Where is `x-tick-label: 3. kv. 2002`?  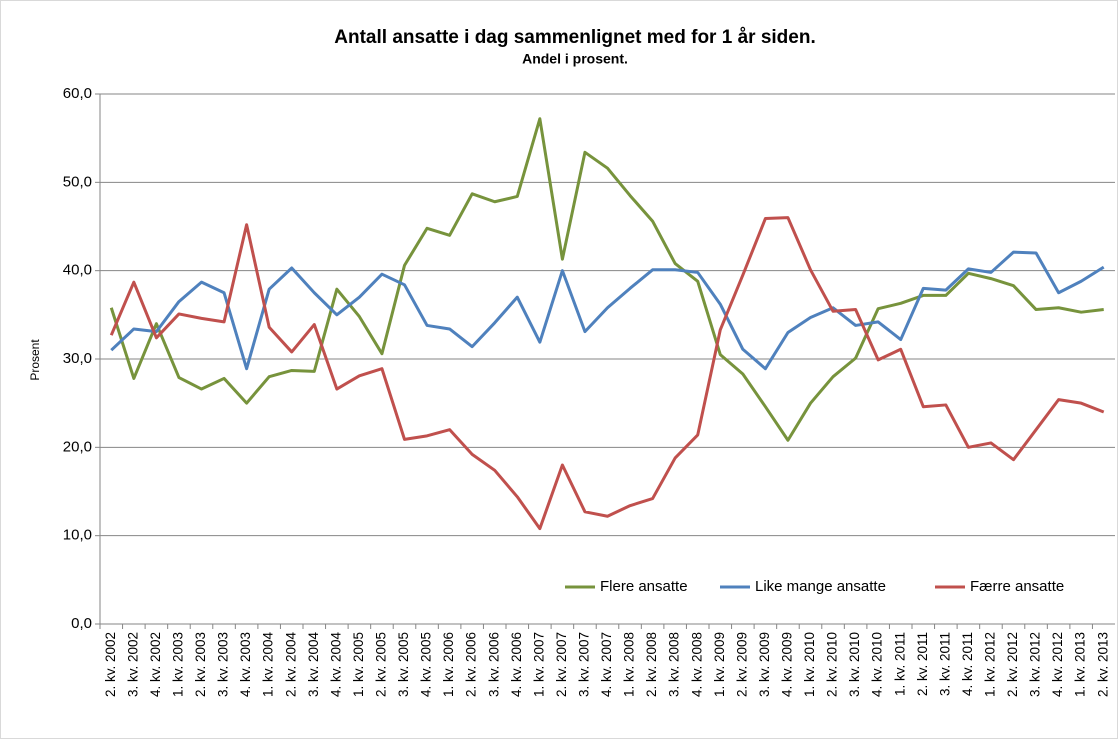
x-tick-label: 3. kv. 2002 is located at coordinates (132, 664).